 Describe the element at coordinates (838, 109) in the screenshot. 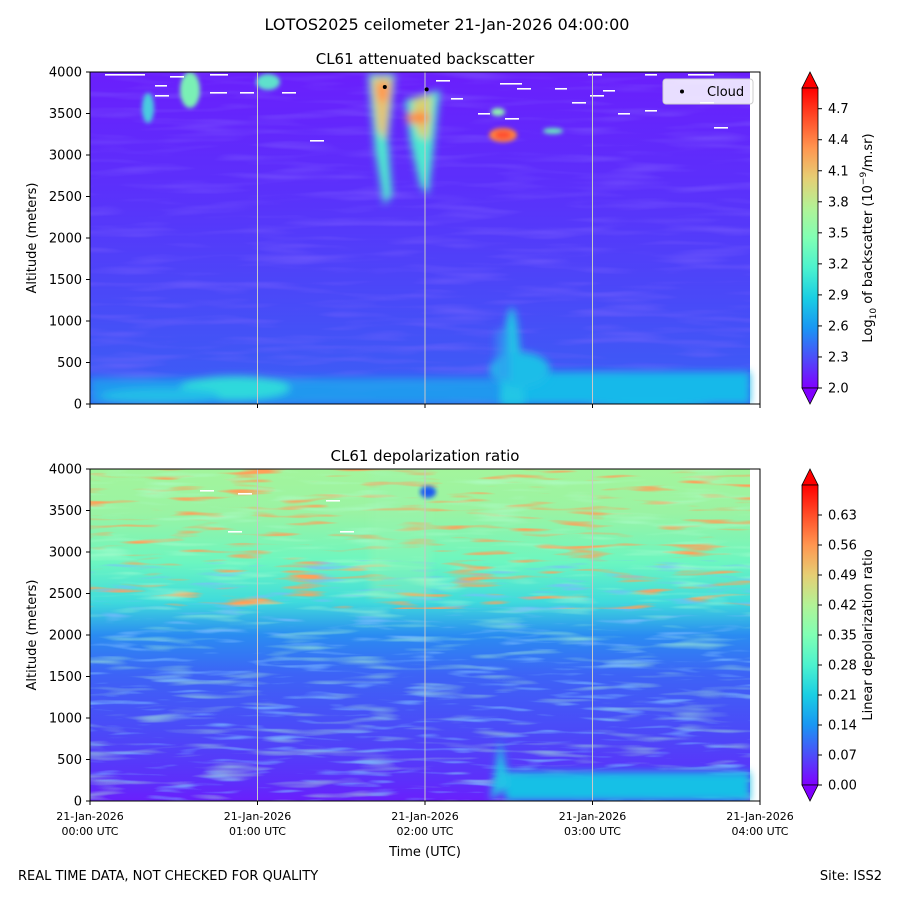

I see `colorbar-tick-label: 4.7` at that location.